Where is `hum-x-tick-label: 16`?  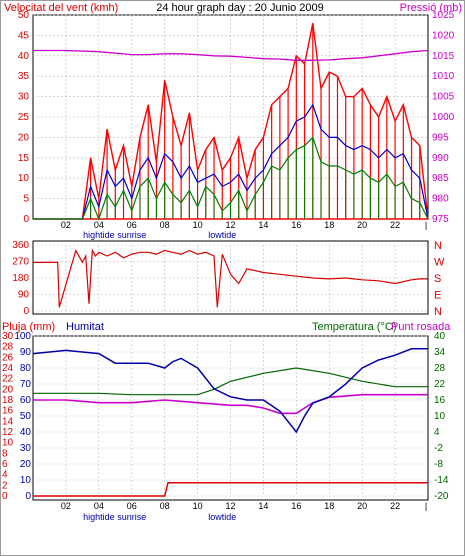
hum-x-tick-label: 16 is located at coordinates (296, 506).